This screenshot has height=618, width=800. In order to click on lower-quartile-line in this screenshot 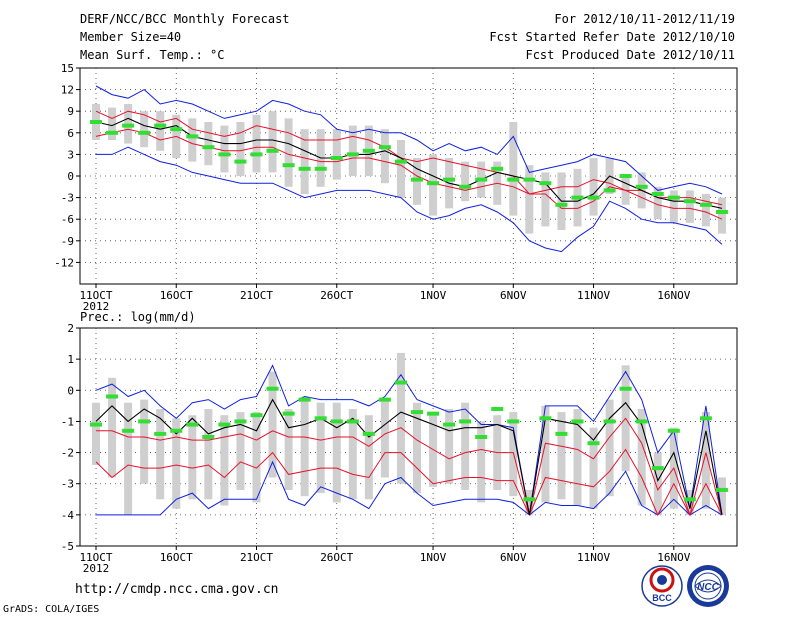, I will do `click(409, 174)`.